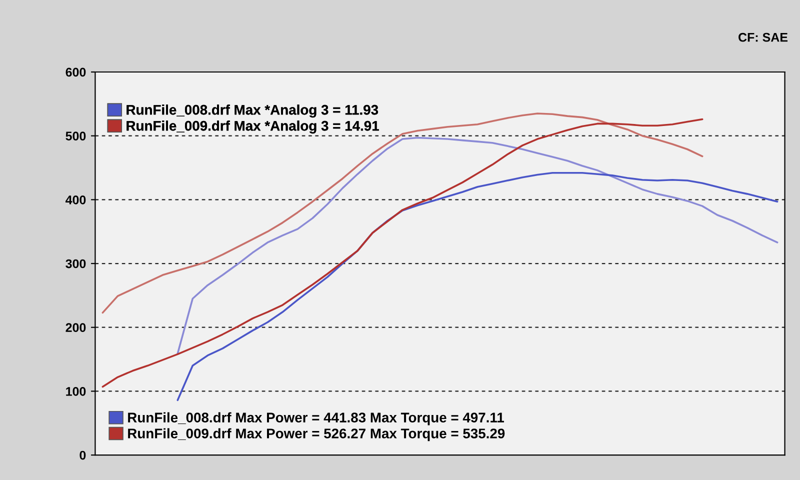 The image size is (800, 480). What do you see at coordinates (76, 72) in the screenshot?
I see `y-tick-label: 600` at bounding box center [76, 72].